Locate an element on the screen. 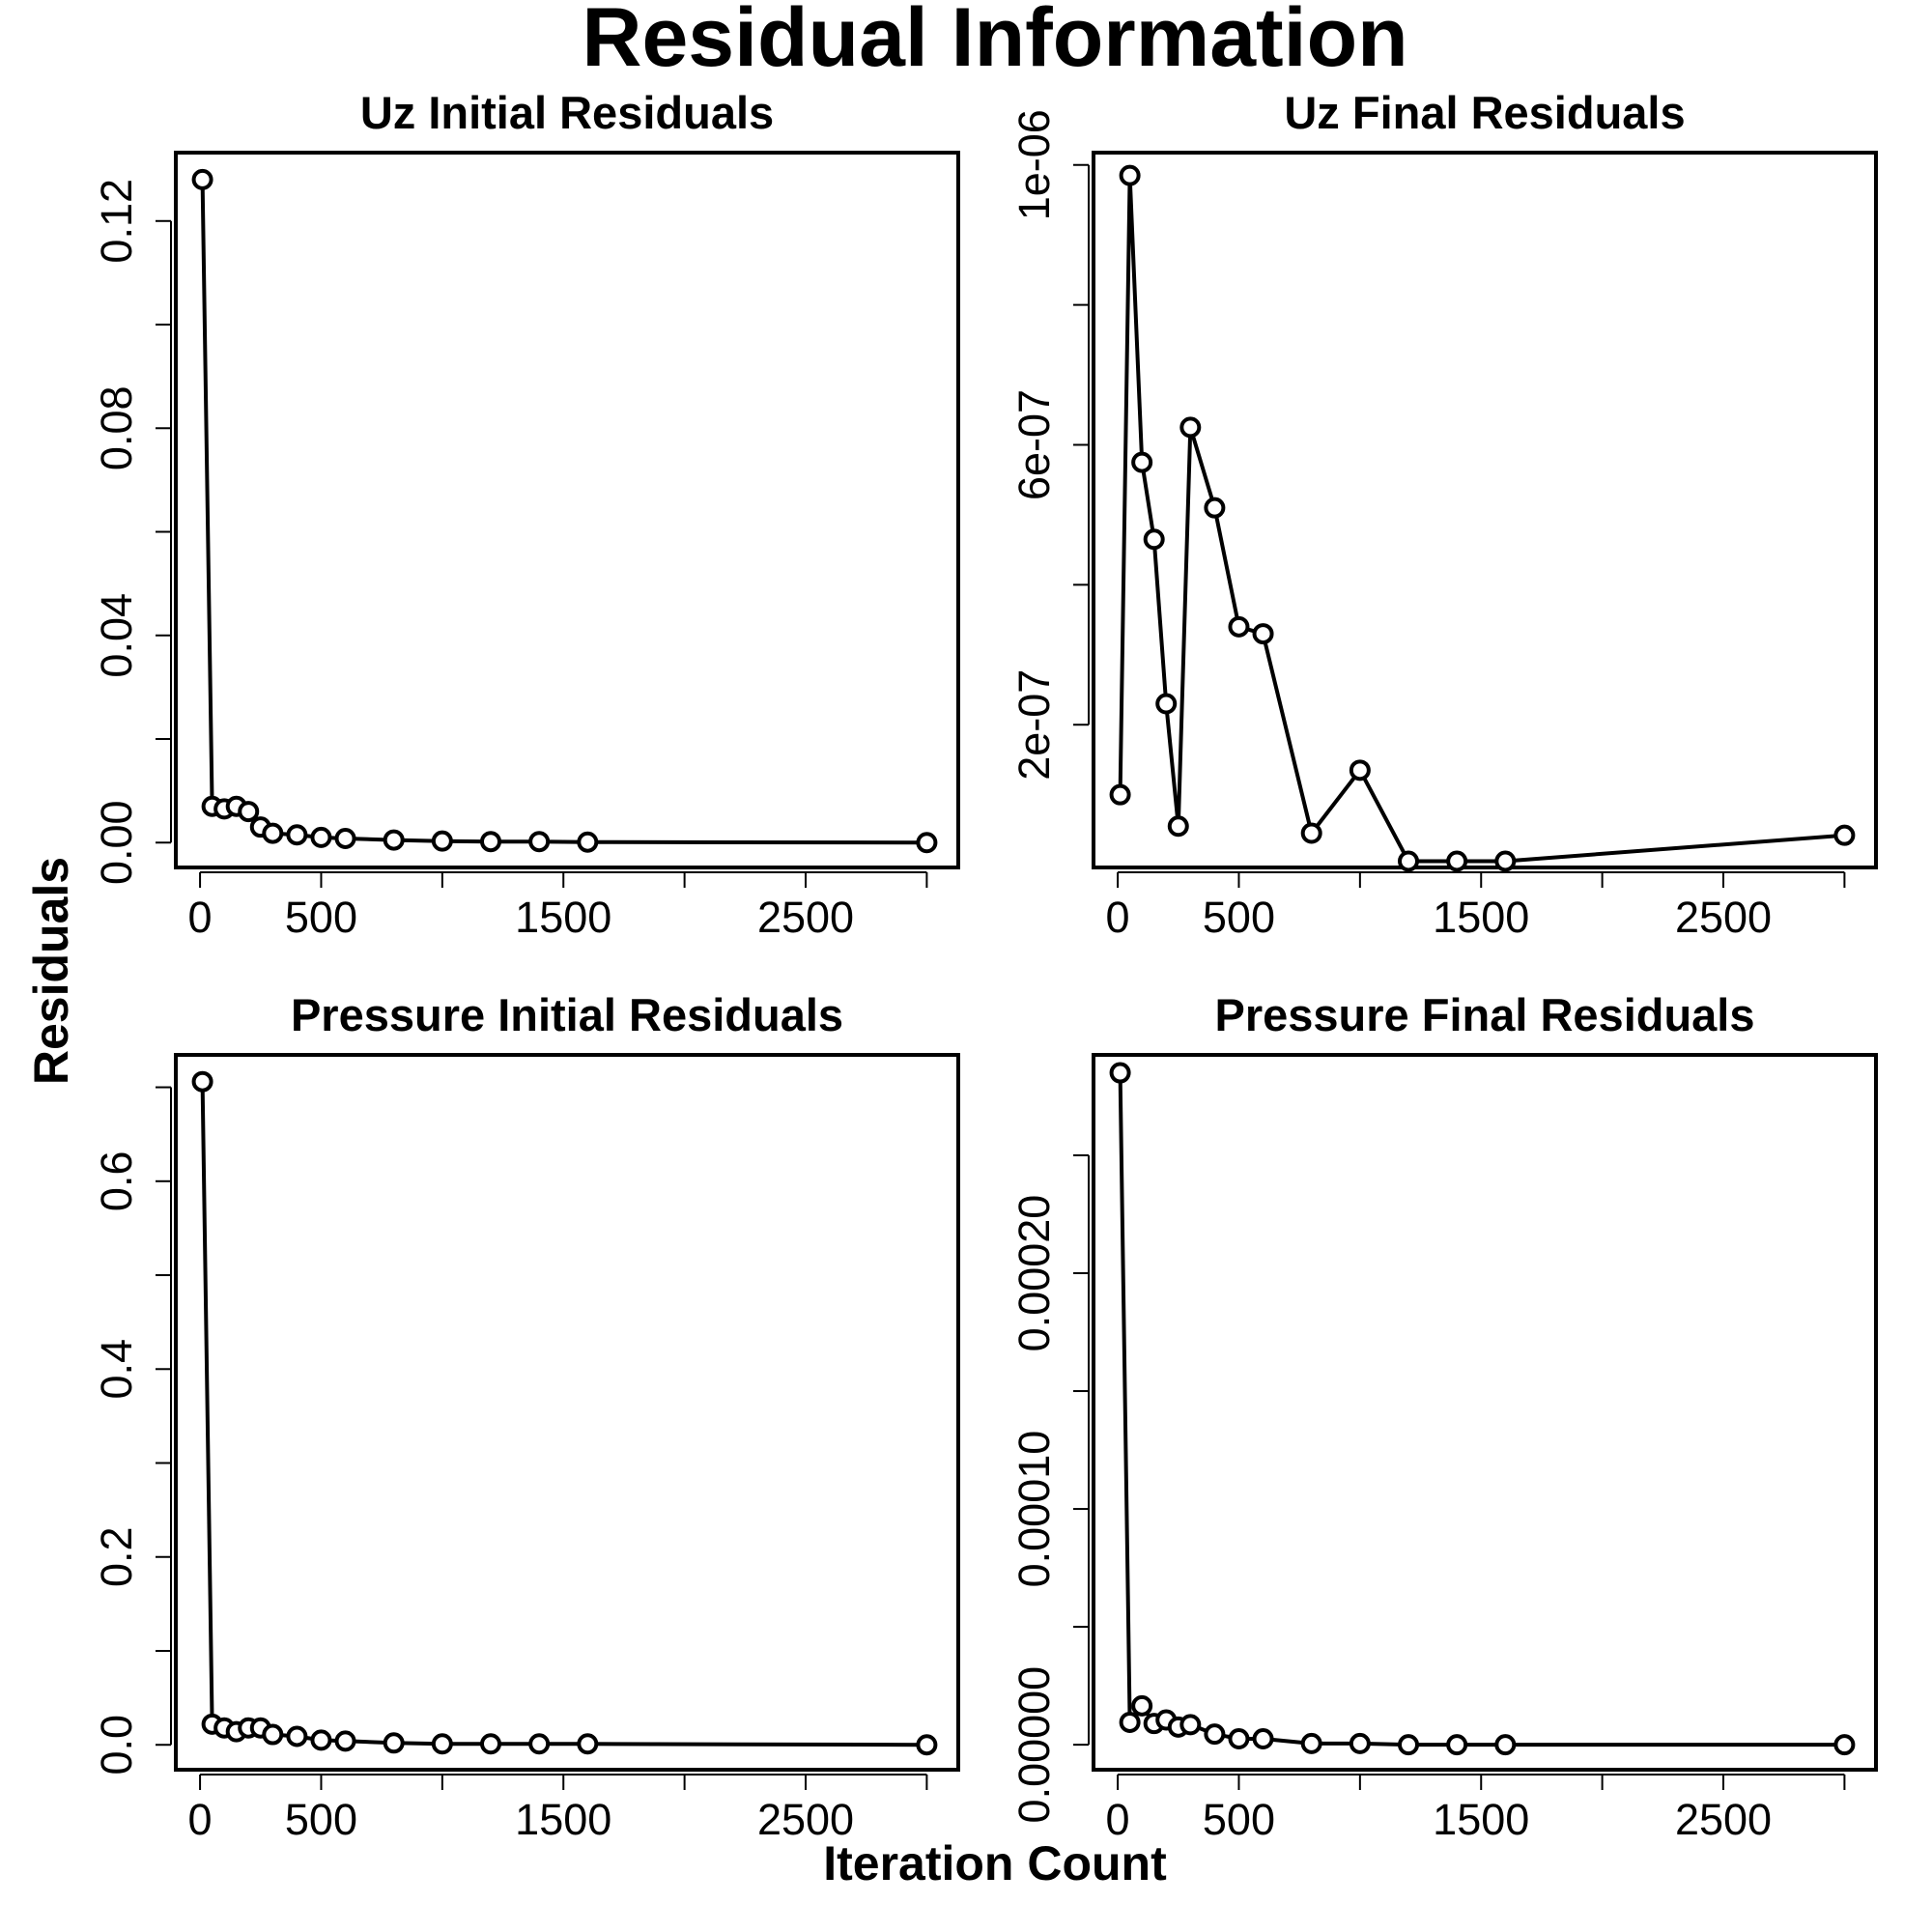  figure-title: Residual Information is located at coordinates (995, 42).